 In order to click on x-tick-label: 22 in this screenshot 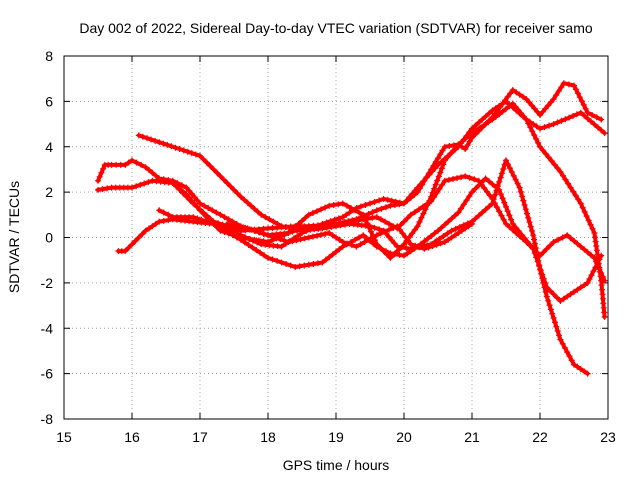, I will do `click(540, 437)`.